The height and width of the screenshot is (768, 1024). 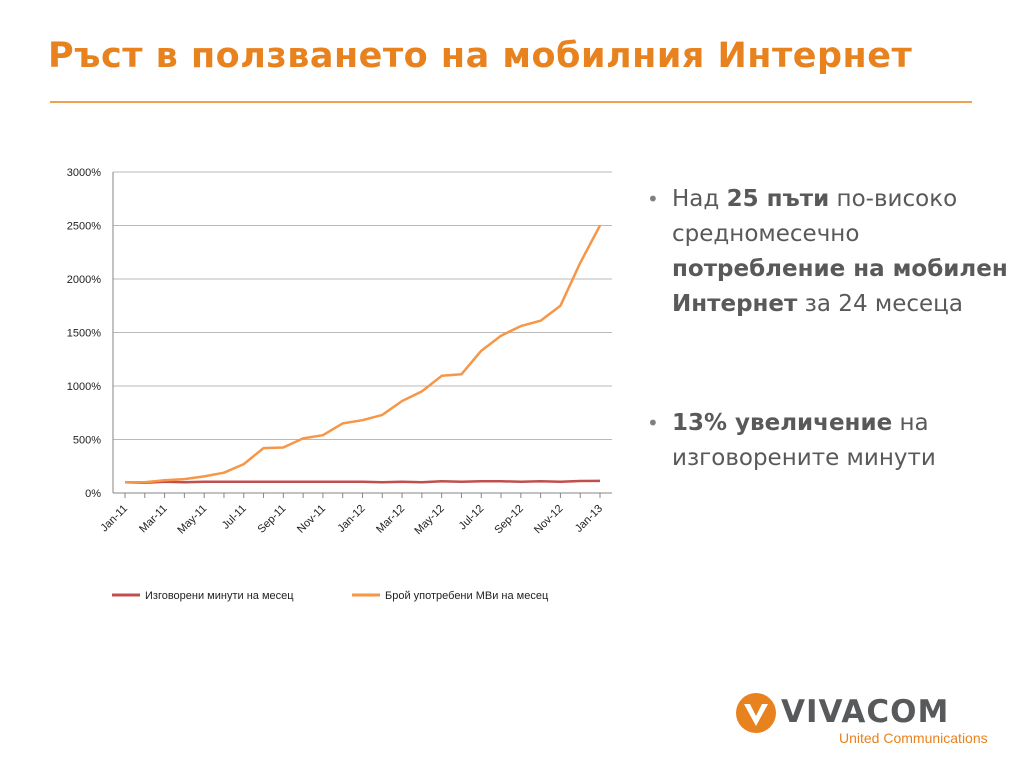 I want to click on bullet-item-2: • 13% увеличение на изговорените минути, so click(x=830, y=441).